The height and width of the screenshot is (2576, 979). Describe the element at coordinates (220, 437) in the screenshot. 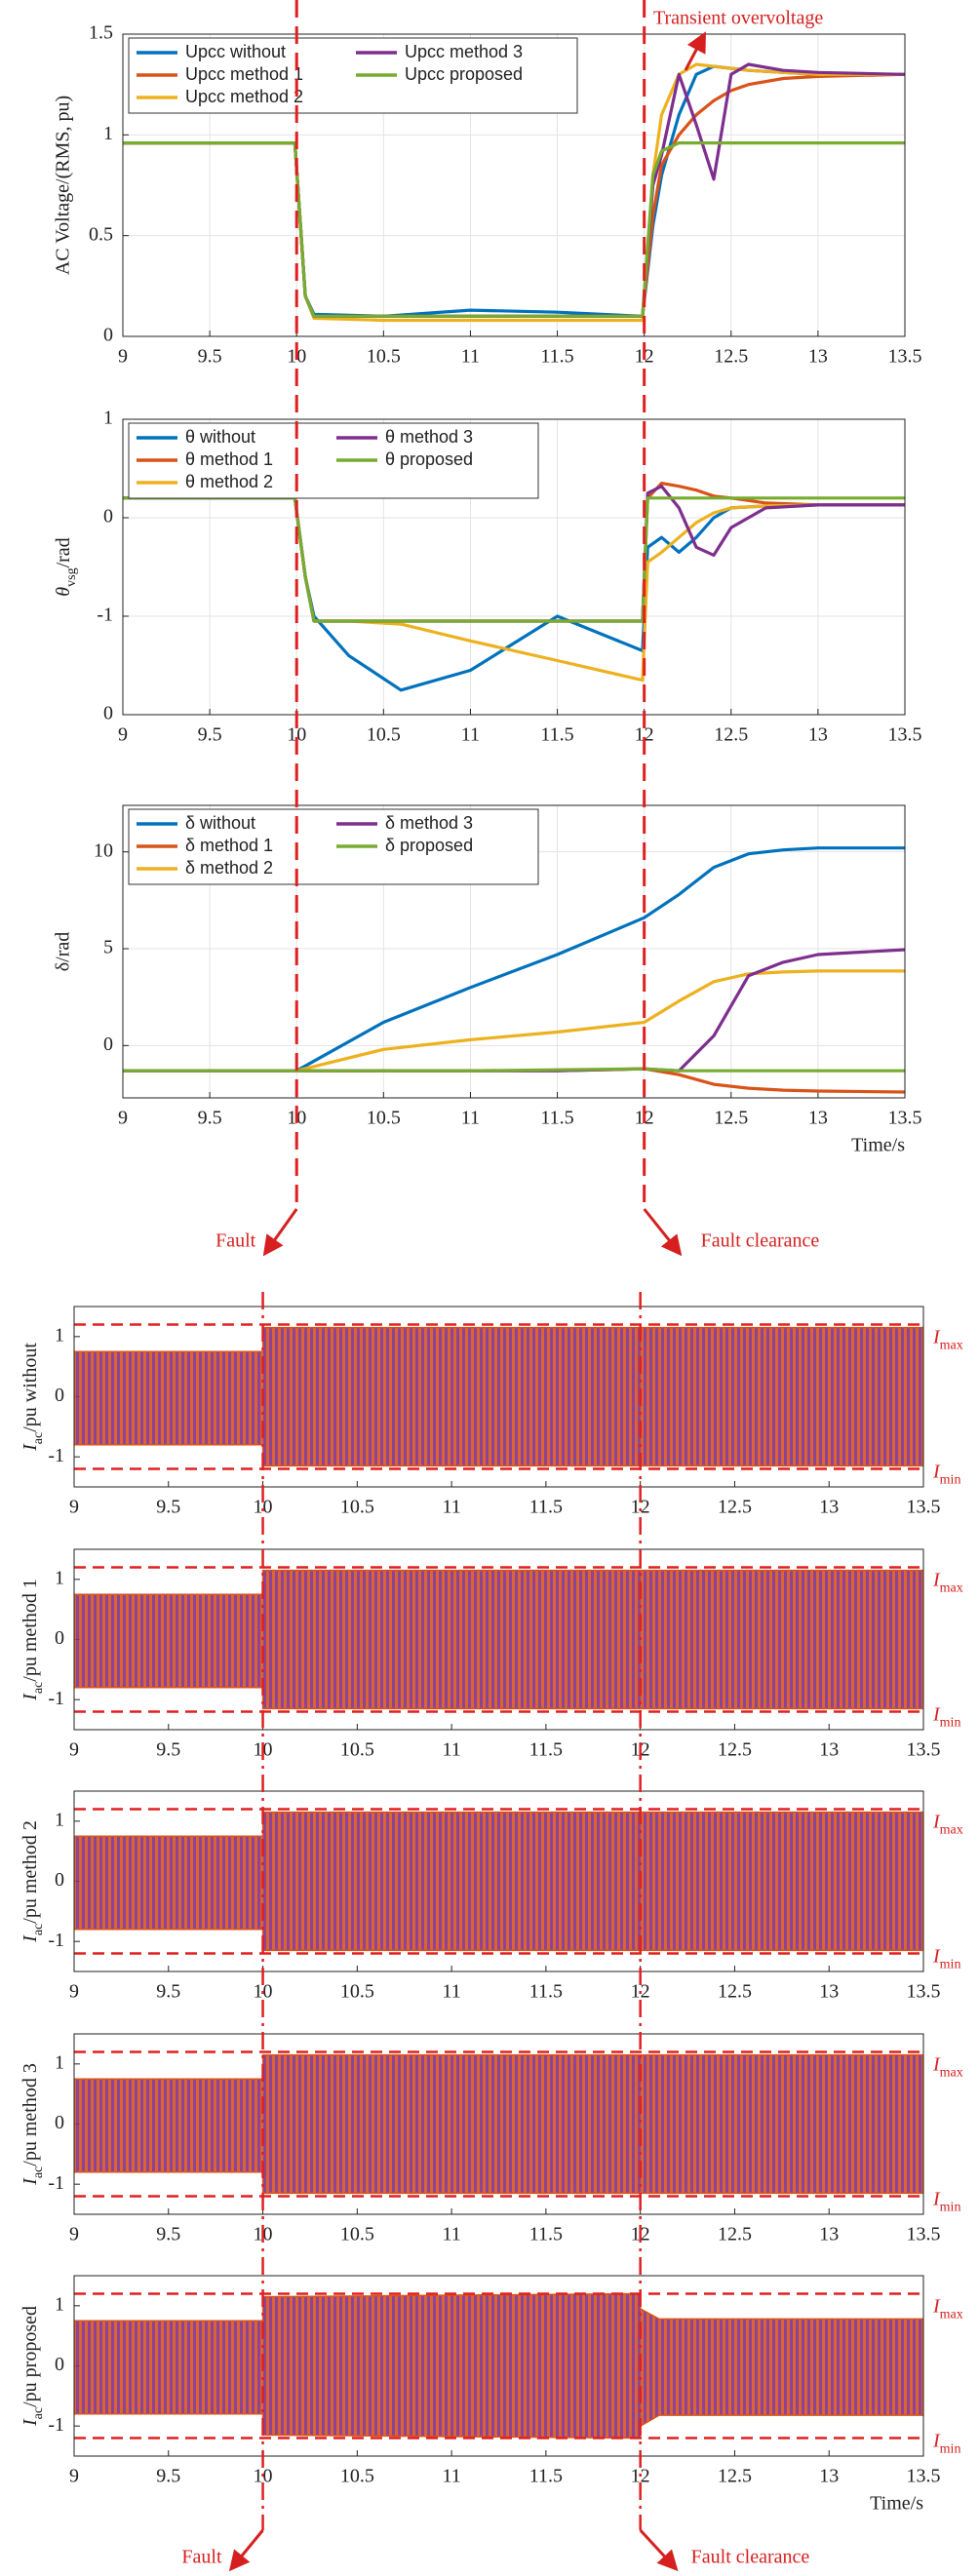

I see `legend-label: θ without` at that location.